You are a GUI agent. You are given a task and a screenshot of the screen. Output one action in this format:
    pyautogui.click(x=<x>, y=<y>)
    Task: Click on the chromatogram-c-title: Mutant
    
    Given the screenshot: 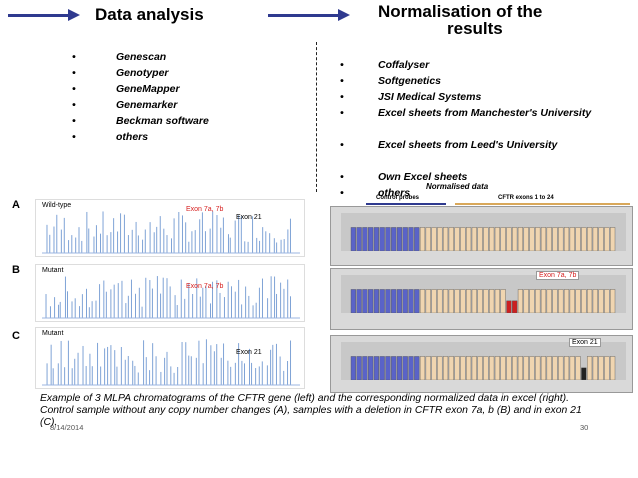 What is the action you would take?
    pyautogui.click(x=53, y=333)
    